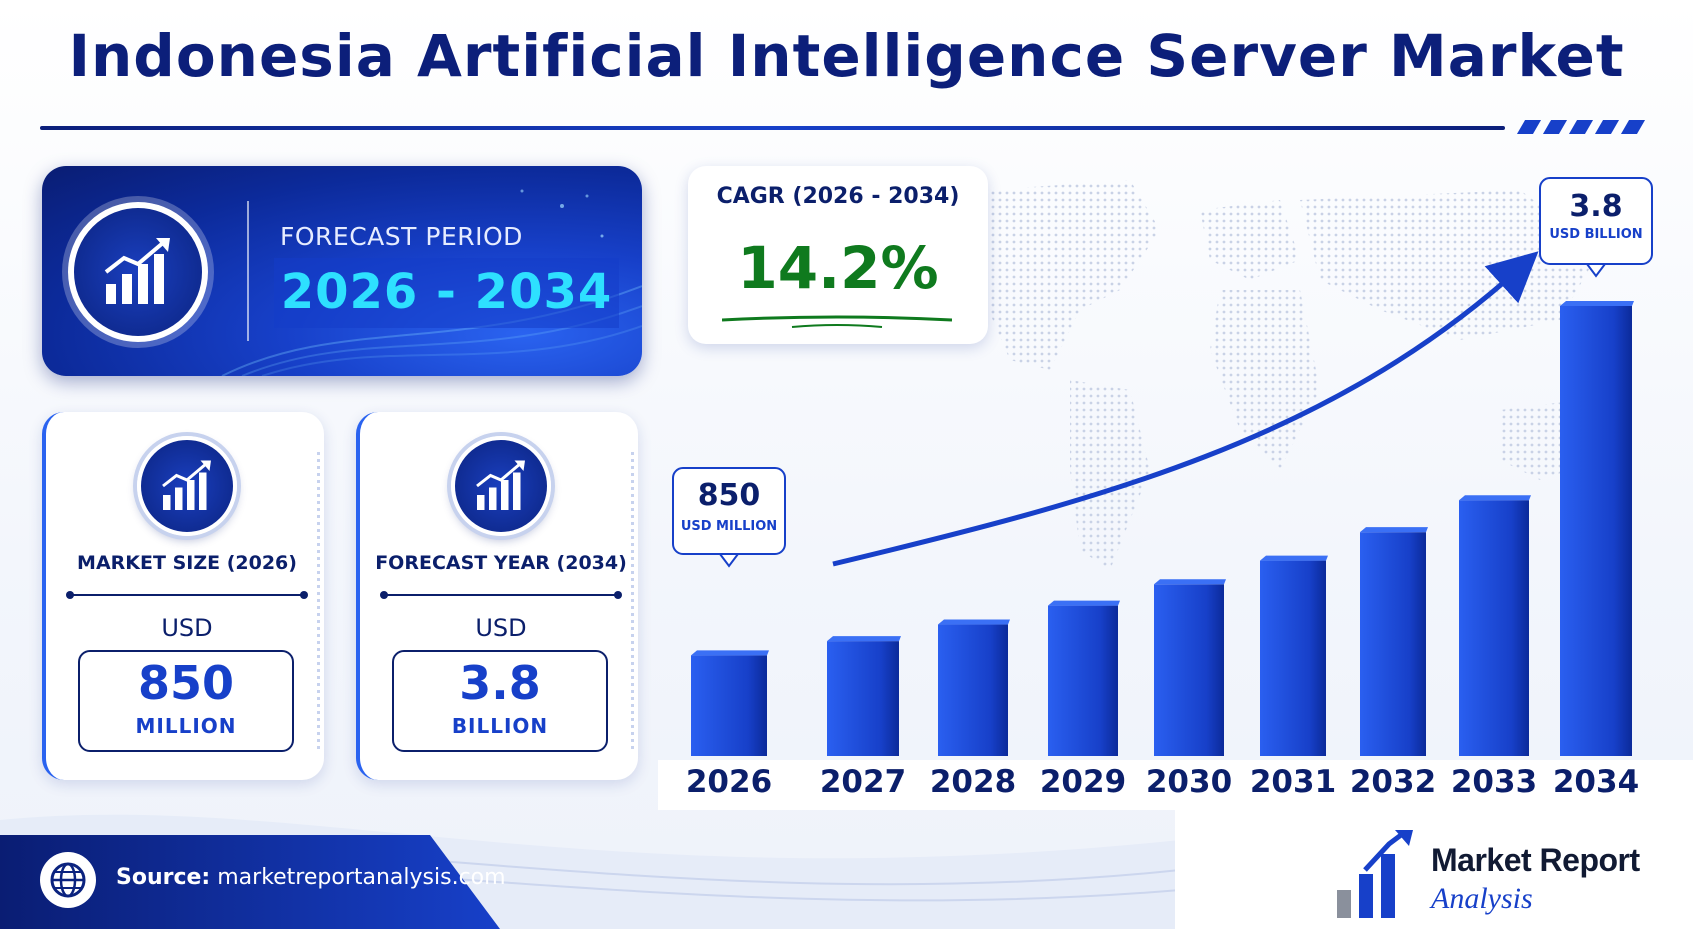  What do you see at coordinates (1294, 655) in the screenshot?
I see `bar-2031` at bounding box center [1294, 655].